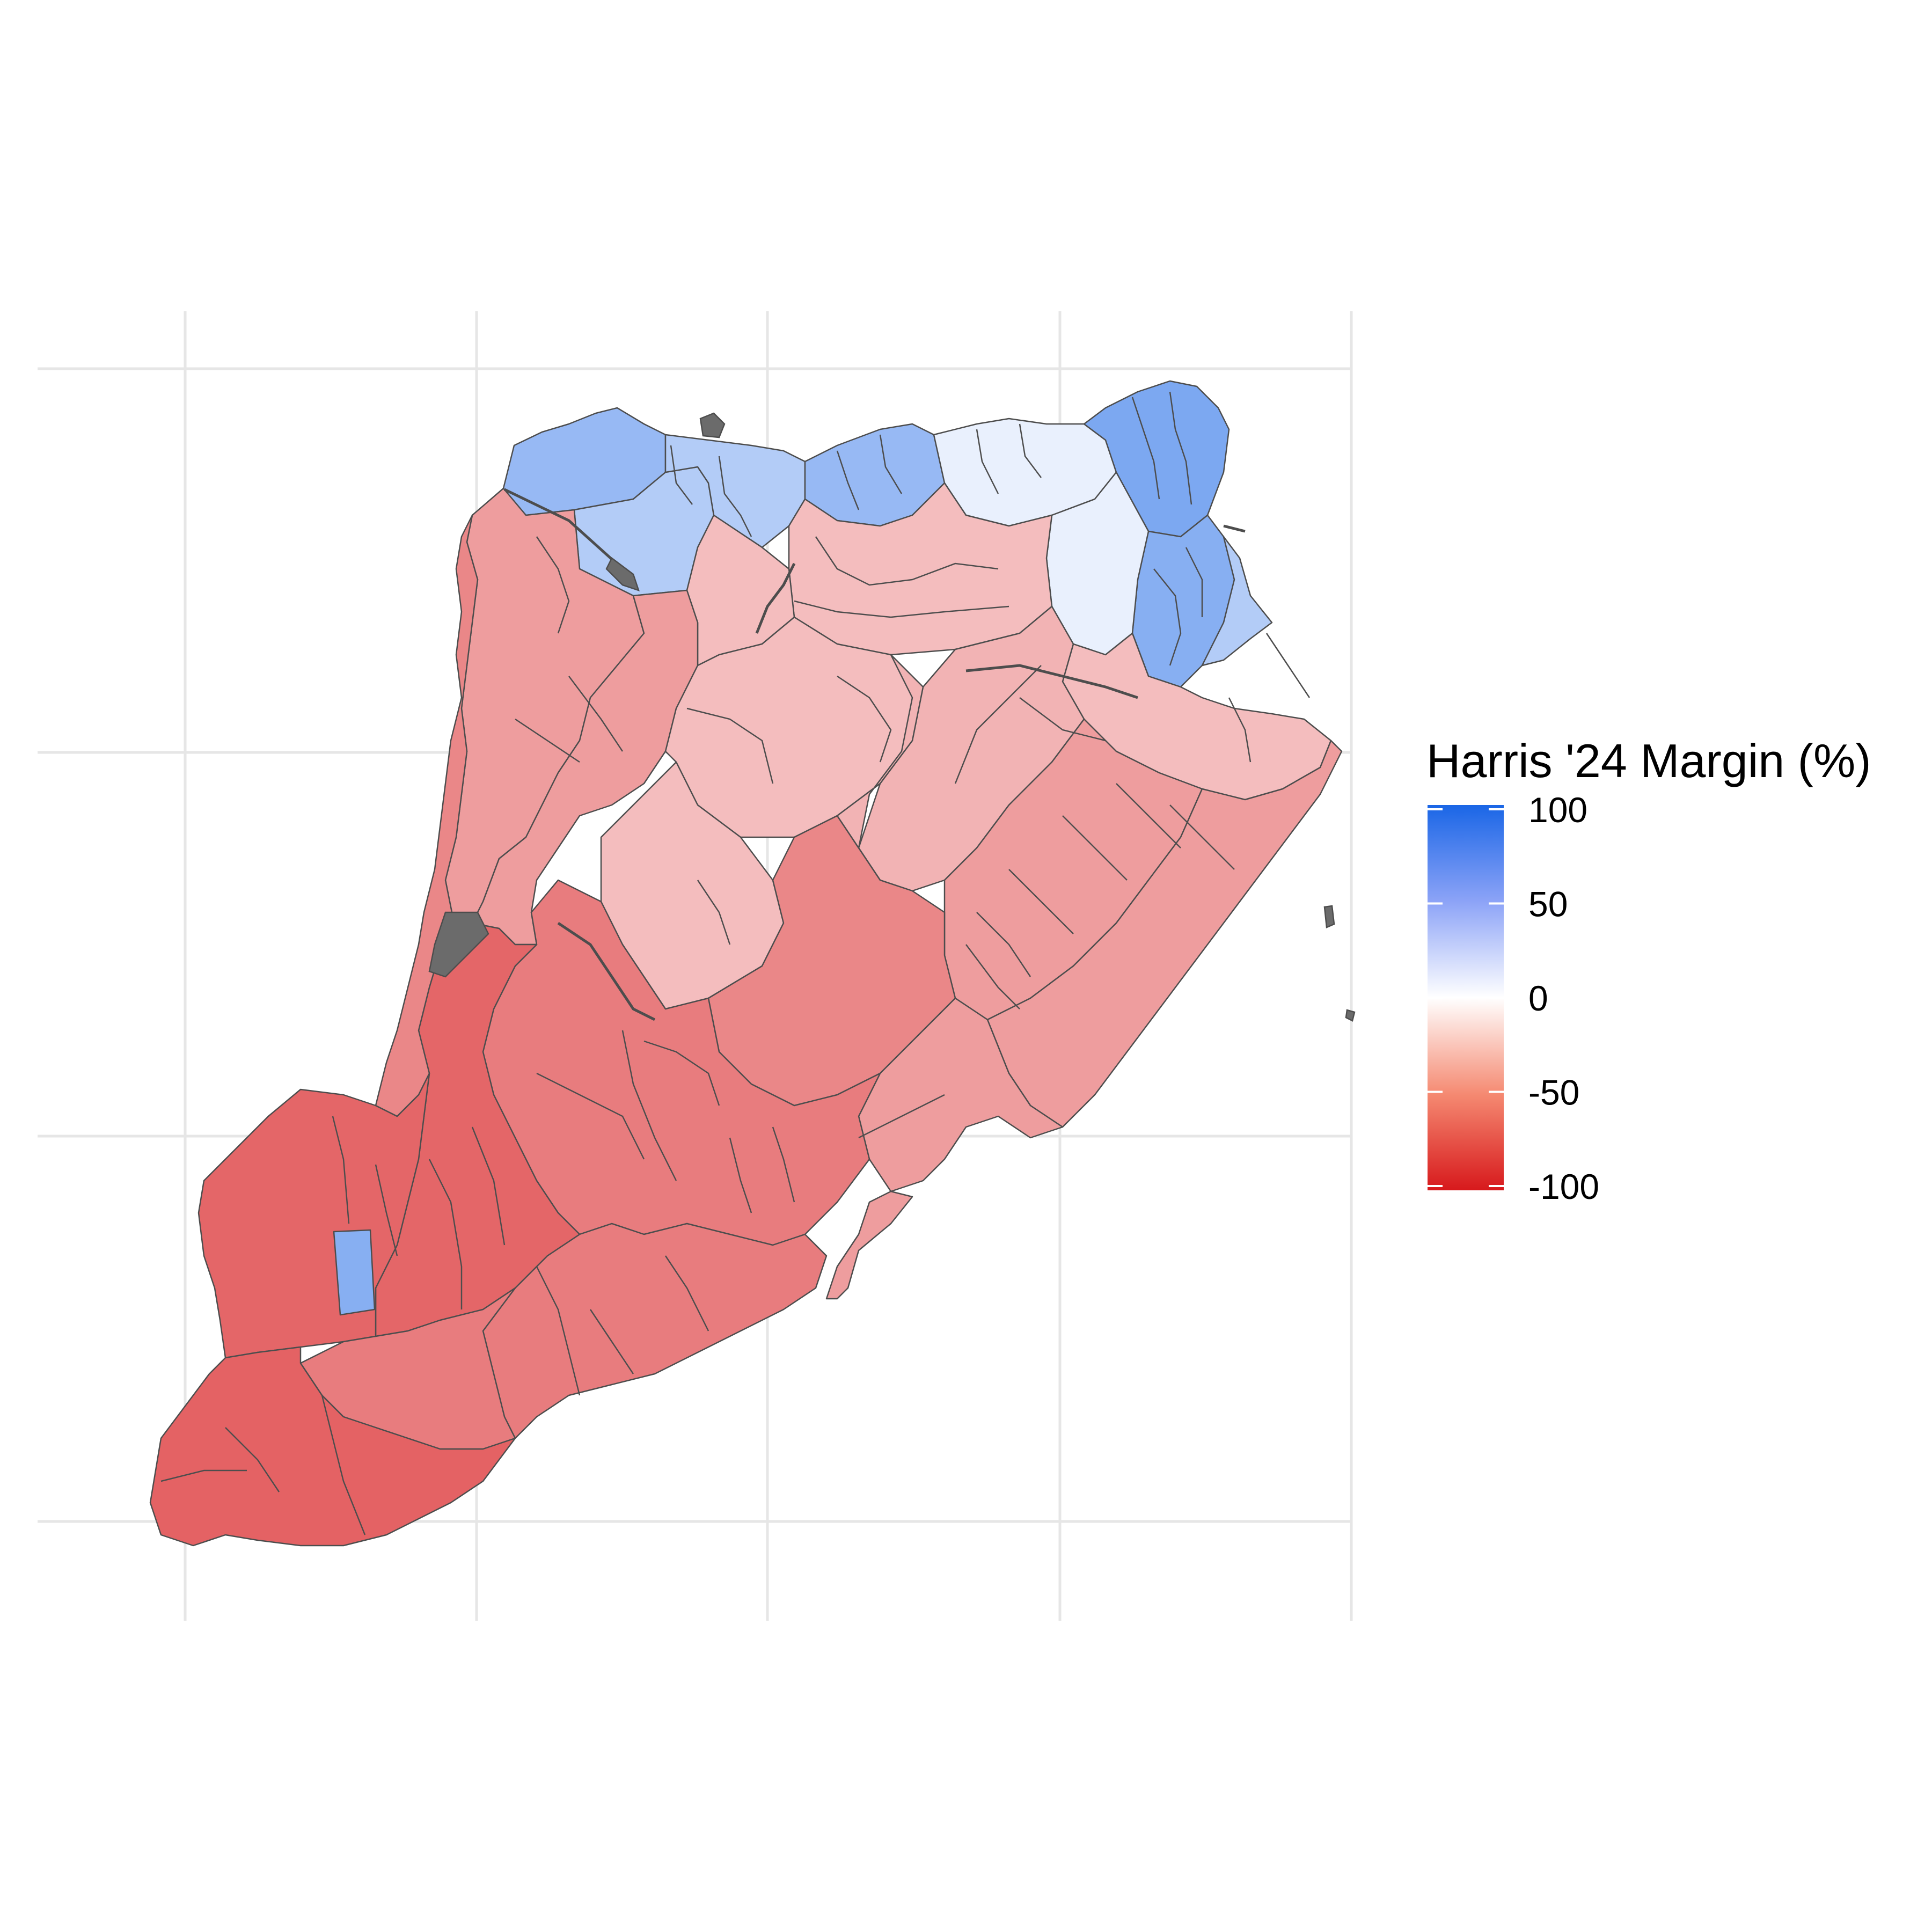 This screenshot has height=1932, width=1932. I want to click on legend-title: Harris '24 Margin (%), so click(1648, 760).